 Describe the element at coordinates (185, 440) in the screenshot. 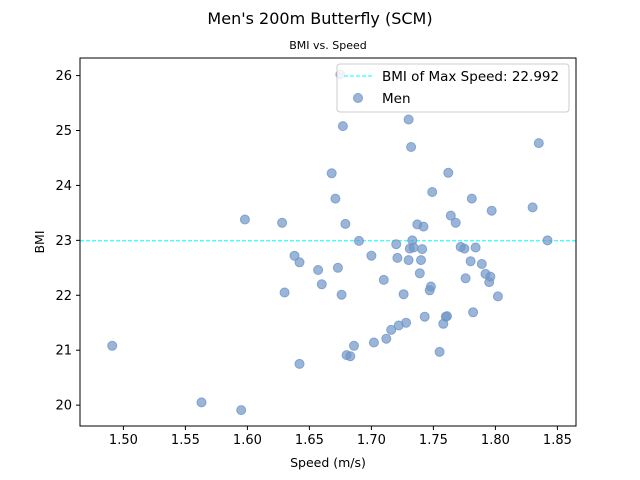

I see `x-tick-label: 1.55` at that location.